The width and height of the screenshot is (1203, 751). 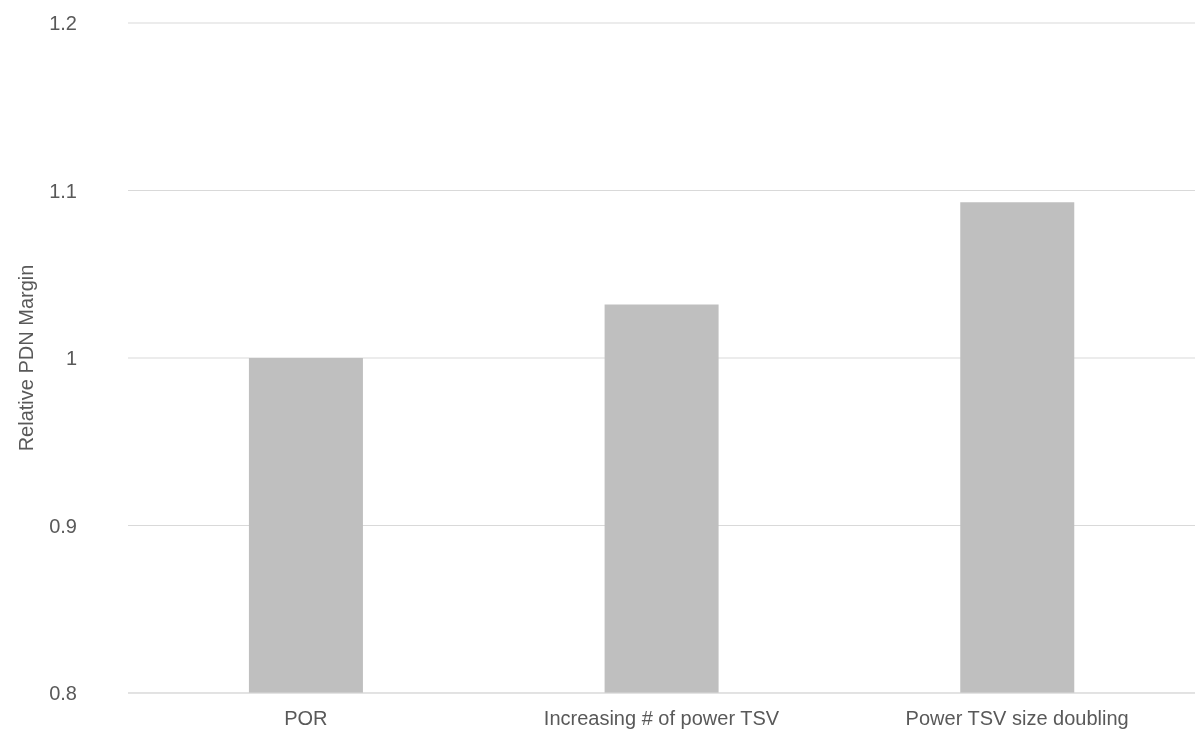 I want to click on y-tick-label: 1, so click(x=71, y=358).